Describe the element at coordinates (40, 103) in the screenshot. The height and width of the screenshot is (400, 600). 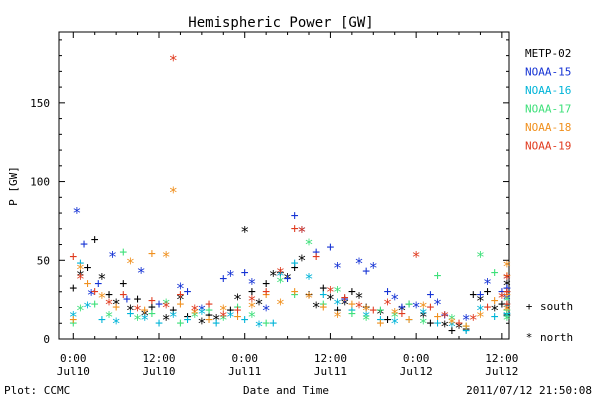
I see `y-tick-label: 150` at that location.